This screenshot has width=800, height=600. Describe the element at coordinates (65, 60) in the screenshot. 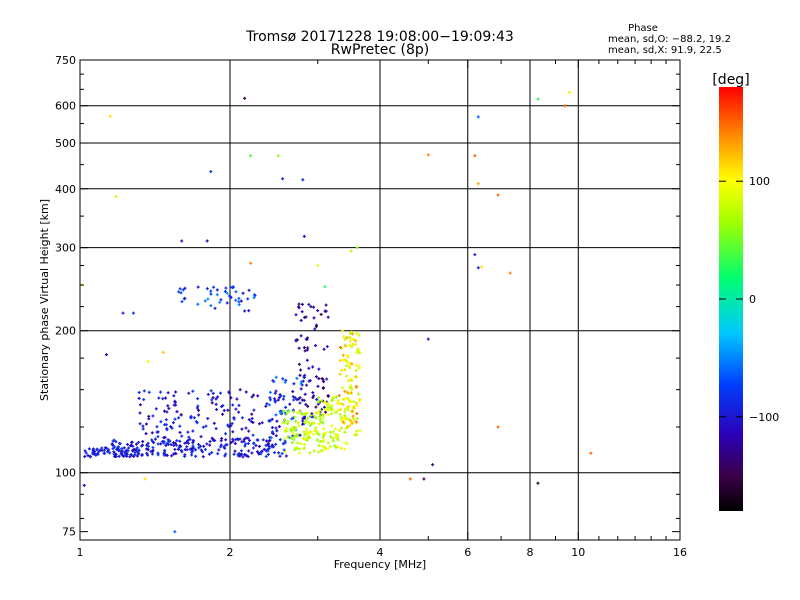

I see `y-tick-label: 750` at that location.